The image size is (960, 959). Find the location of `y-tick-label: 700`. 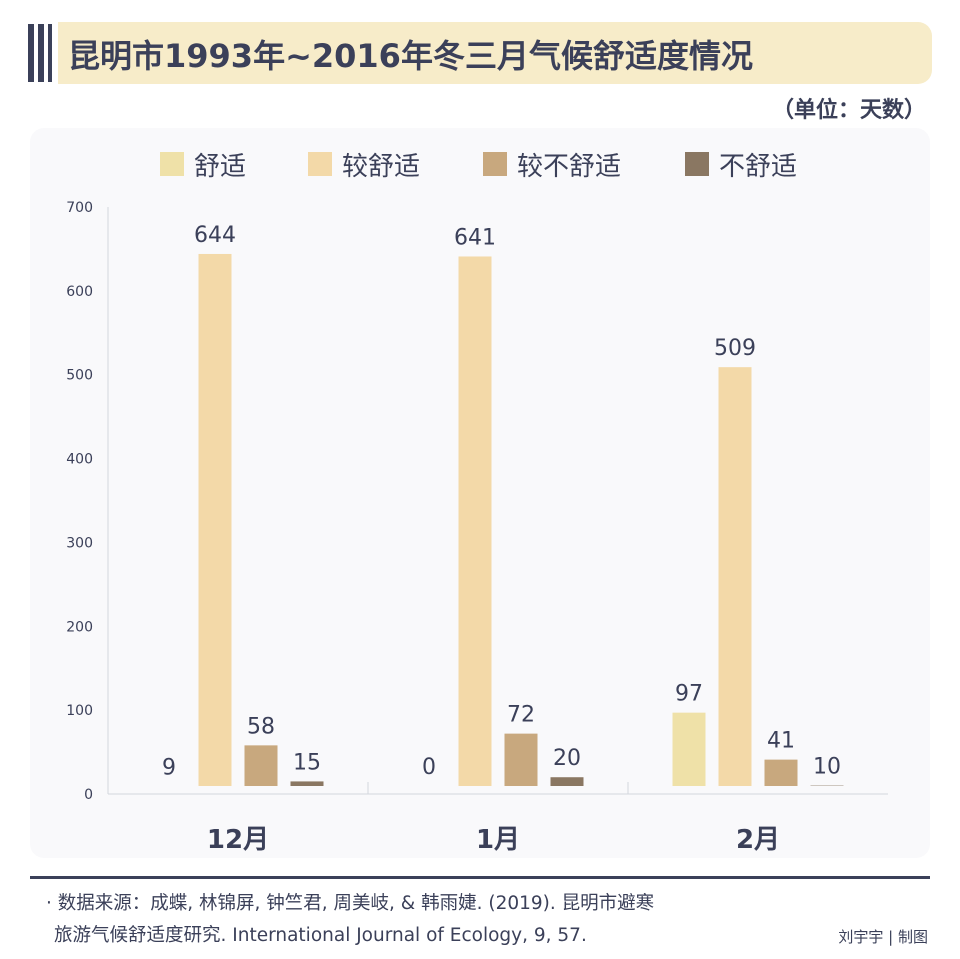

y-tick-label: 700 is located at coordinates (79, 208).